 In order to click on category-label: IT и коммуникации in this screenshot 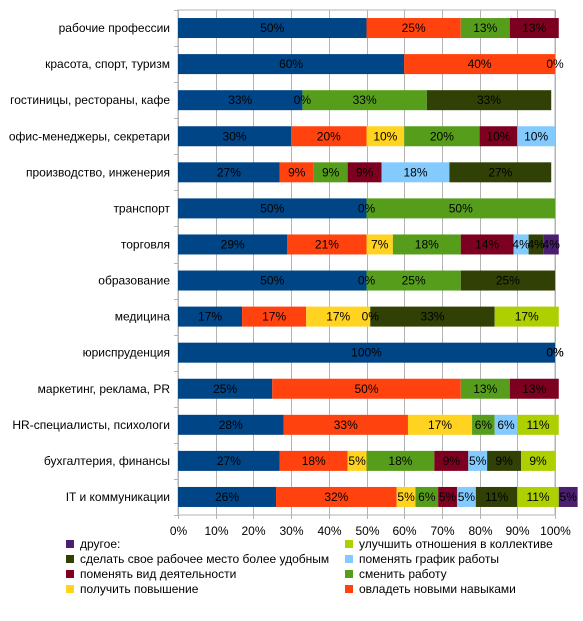, I will do `click(118, 497)`.